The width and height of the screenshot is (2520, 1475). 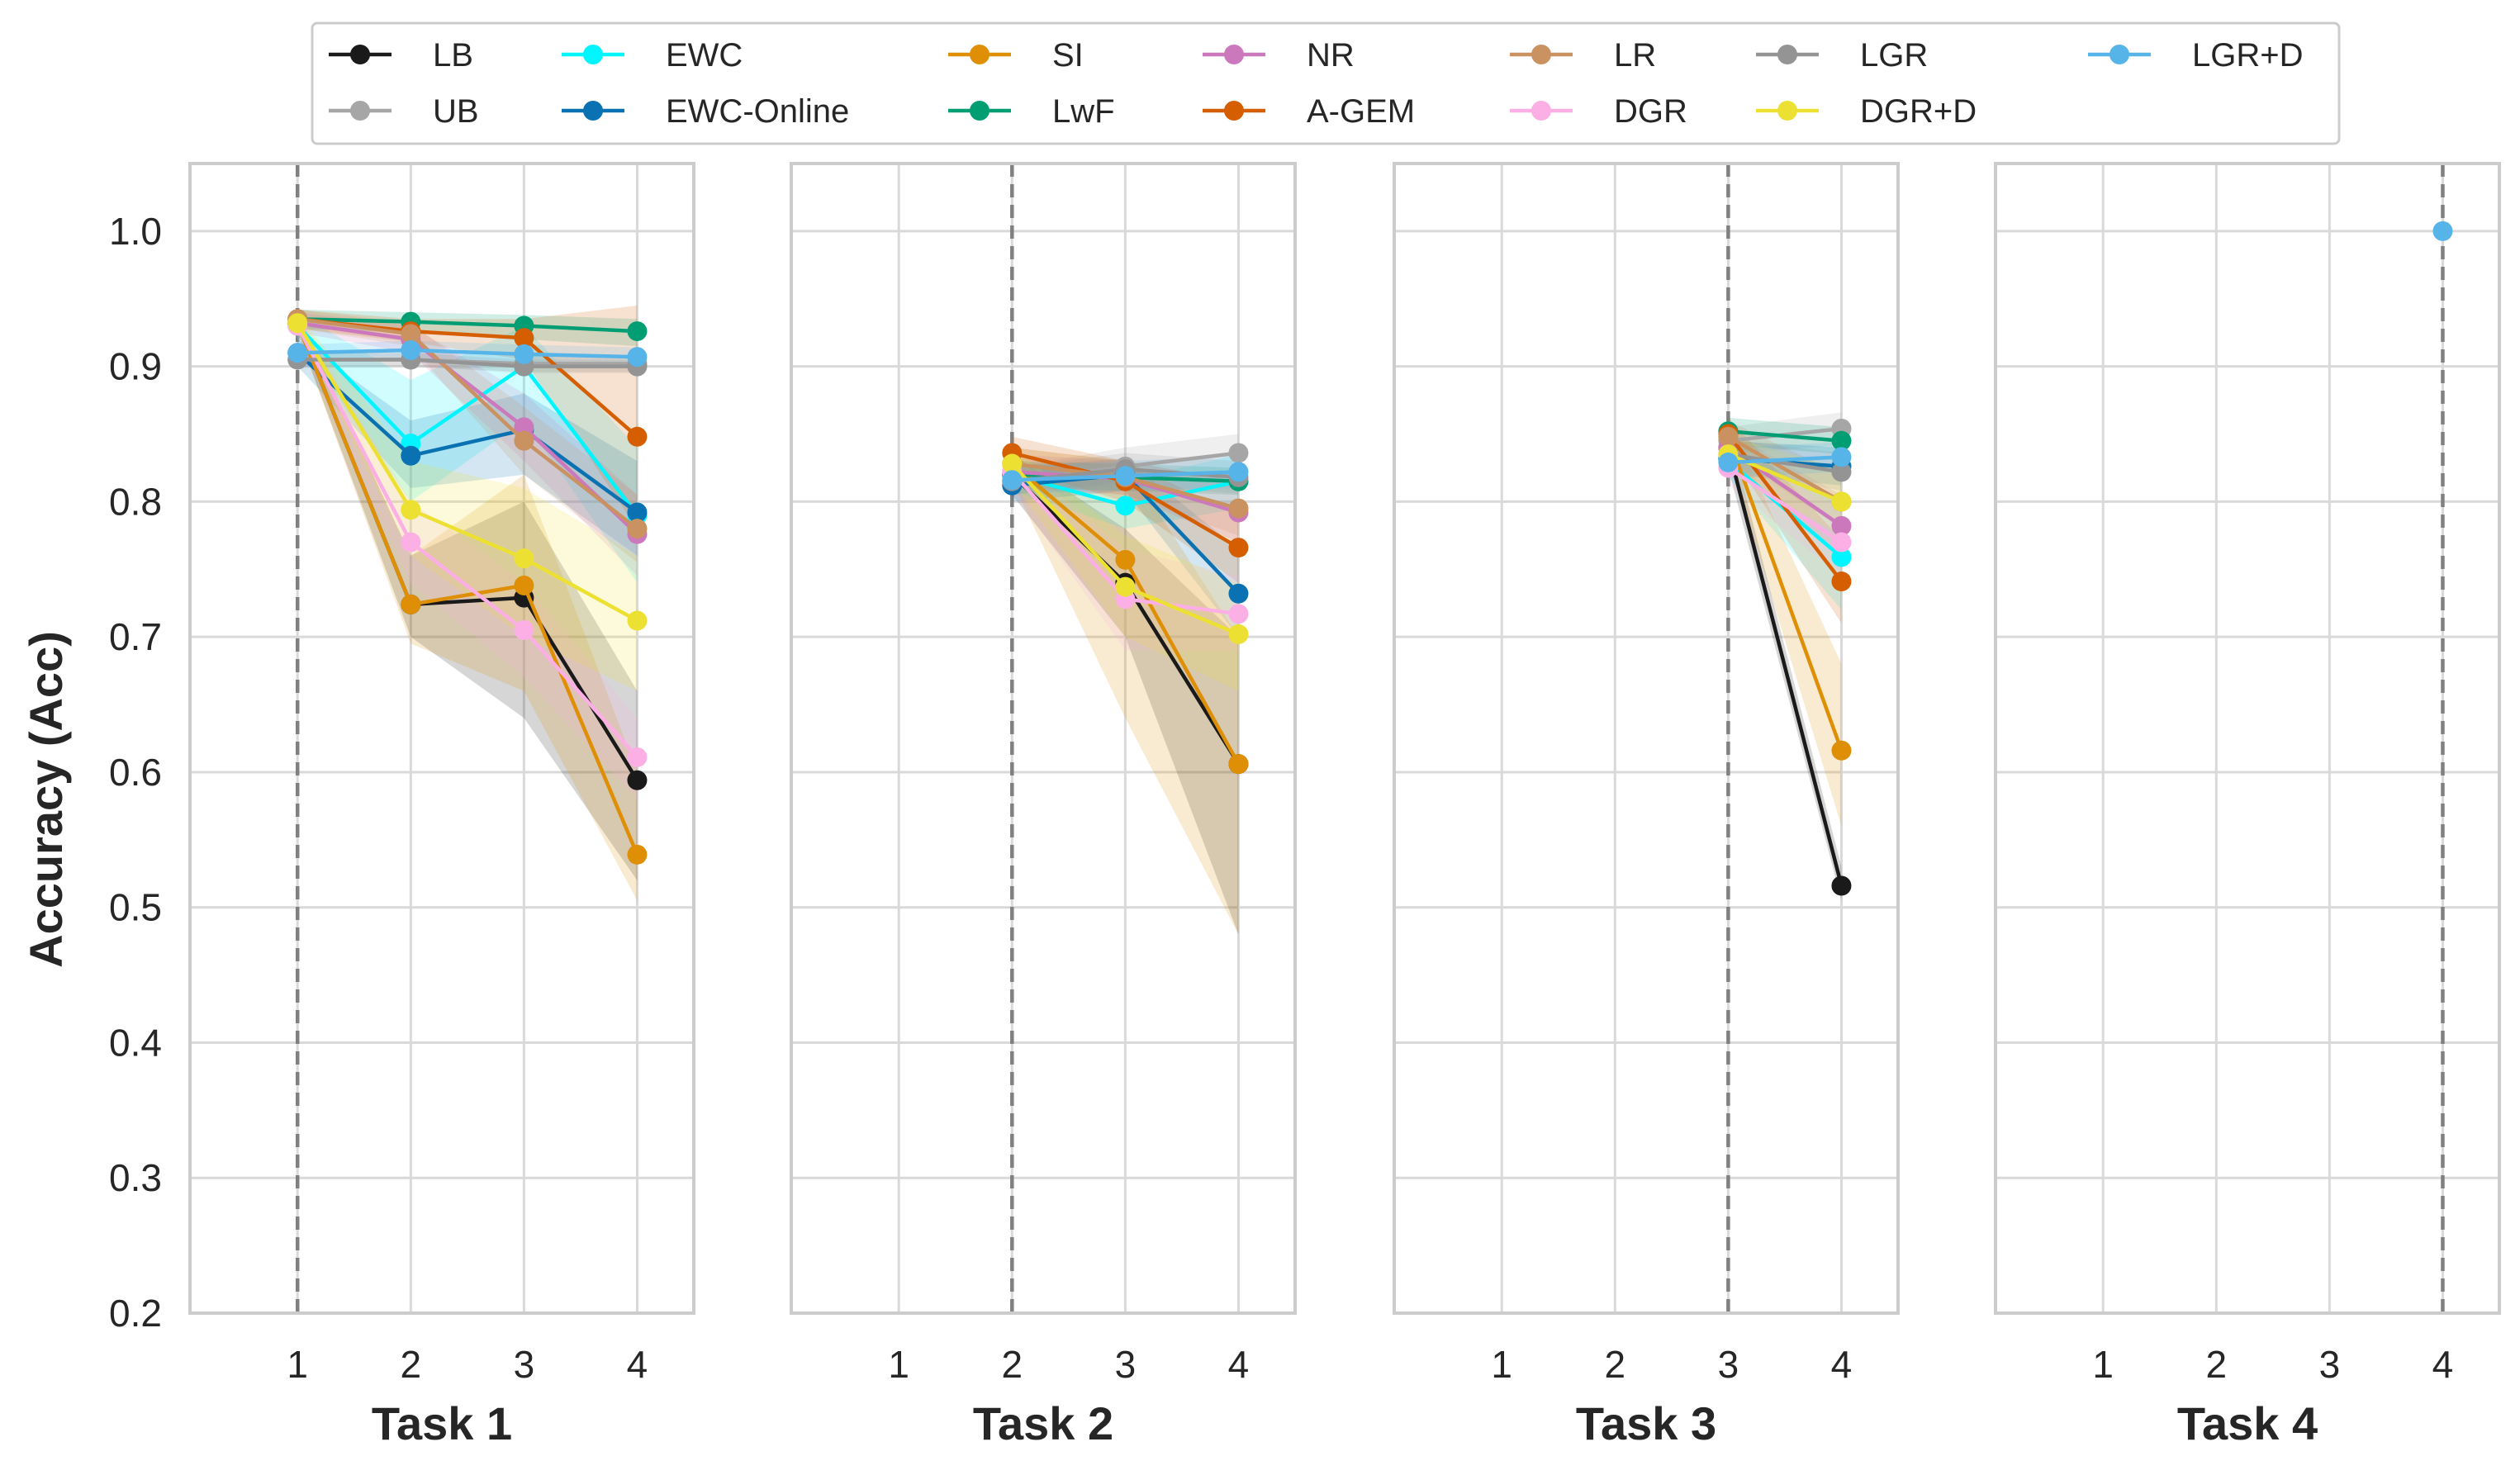 What do you see at coordinates (1635, 55) in the screenshot?
I see `legend-label: LR` at bounding box center [1635, 55].